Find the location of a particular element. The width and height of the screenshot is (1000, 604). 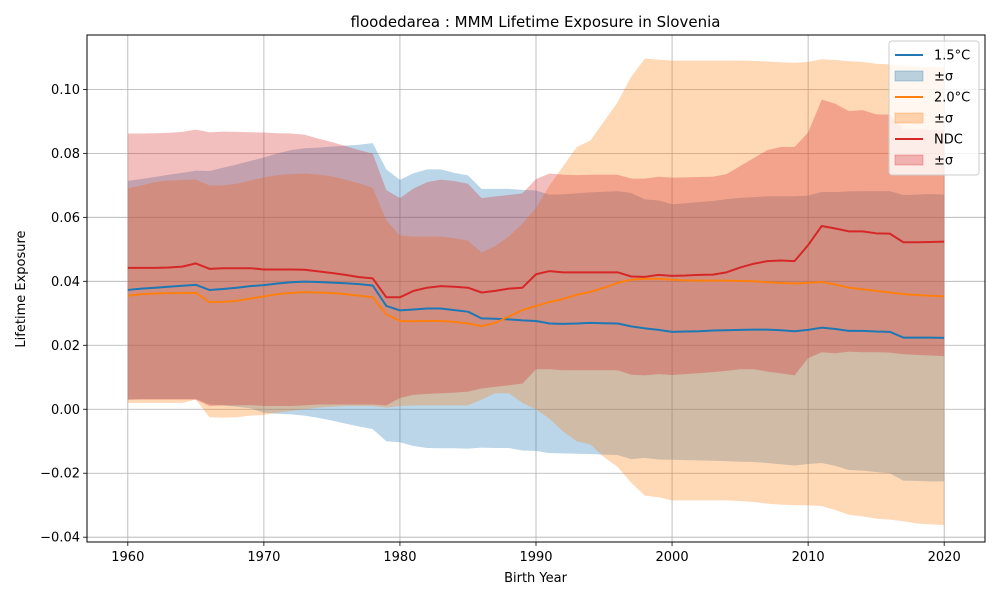

y-tick-label: −0.02 is located at coordinates (60, 474).